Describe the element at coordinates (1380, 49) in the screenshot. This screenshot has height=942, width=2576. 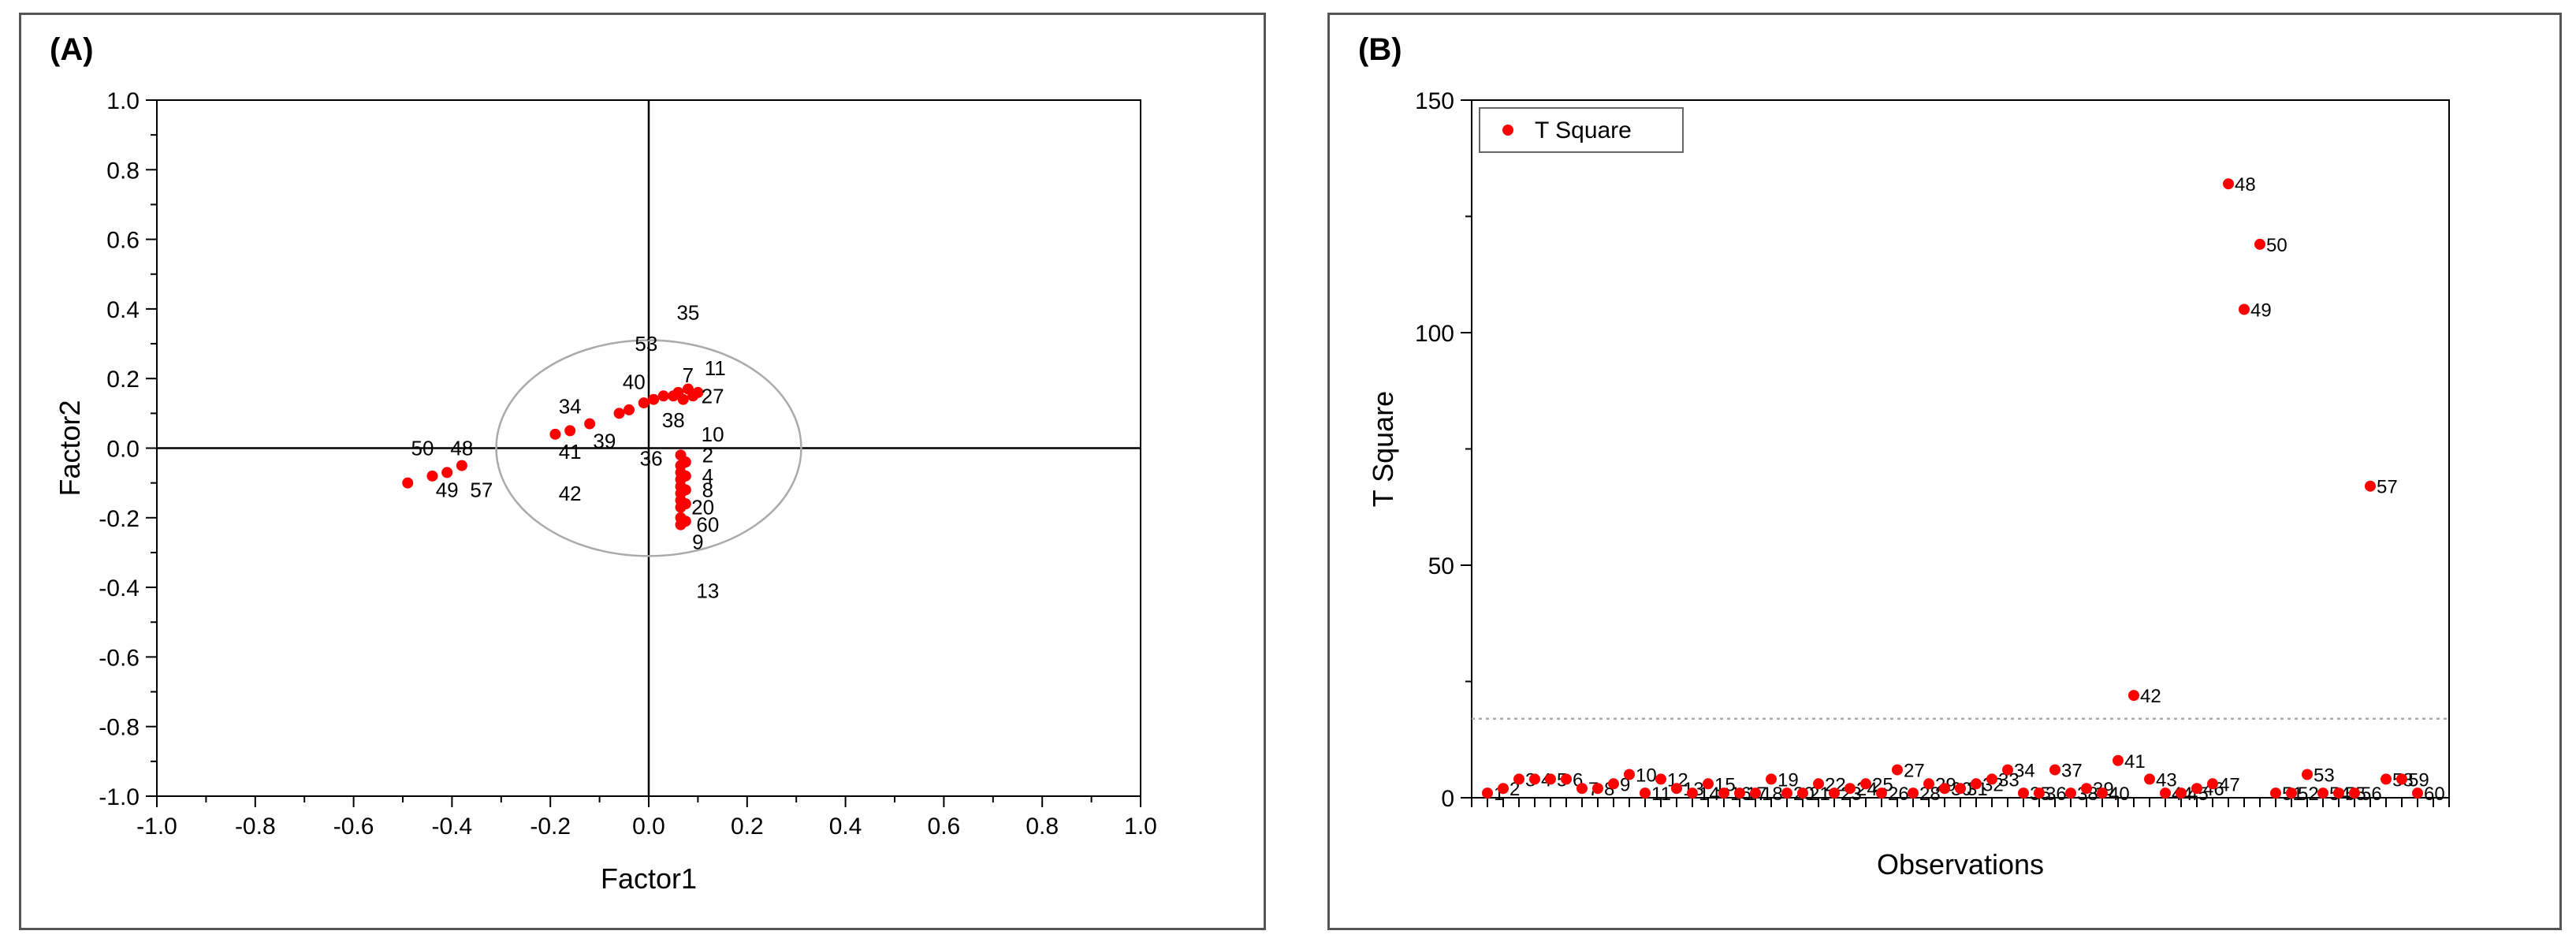
I see `panel-b-label: (B)` at that location.